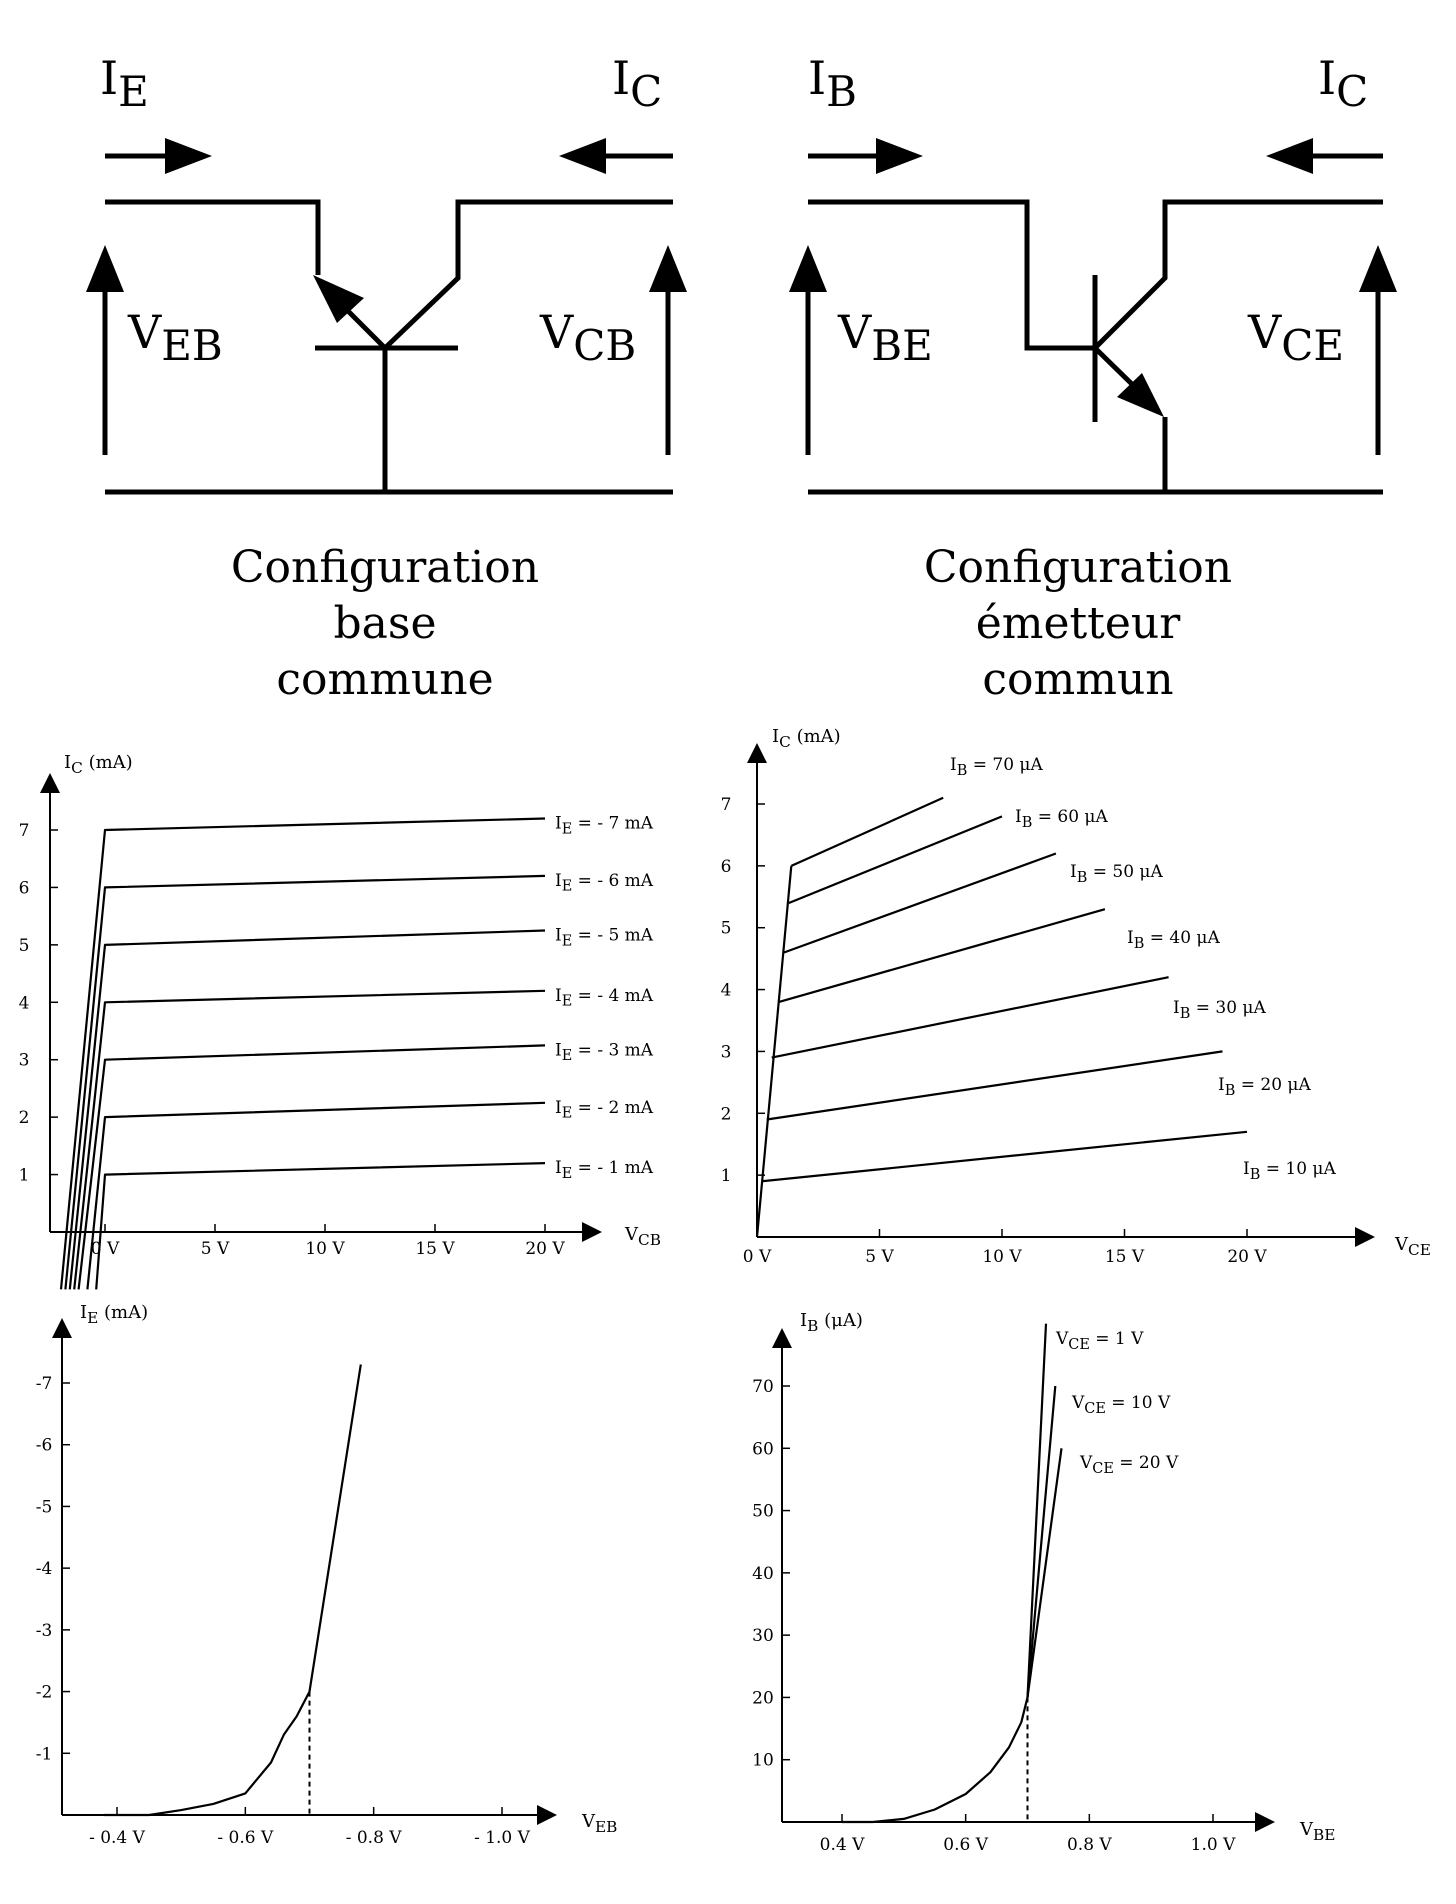 This screenshot has height=1904, width=1456. What do you see at coordinates (763, 1761) in the screenshot?
I see `y-tick-label: 10` at bounding box center [763, 1761].